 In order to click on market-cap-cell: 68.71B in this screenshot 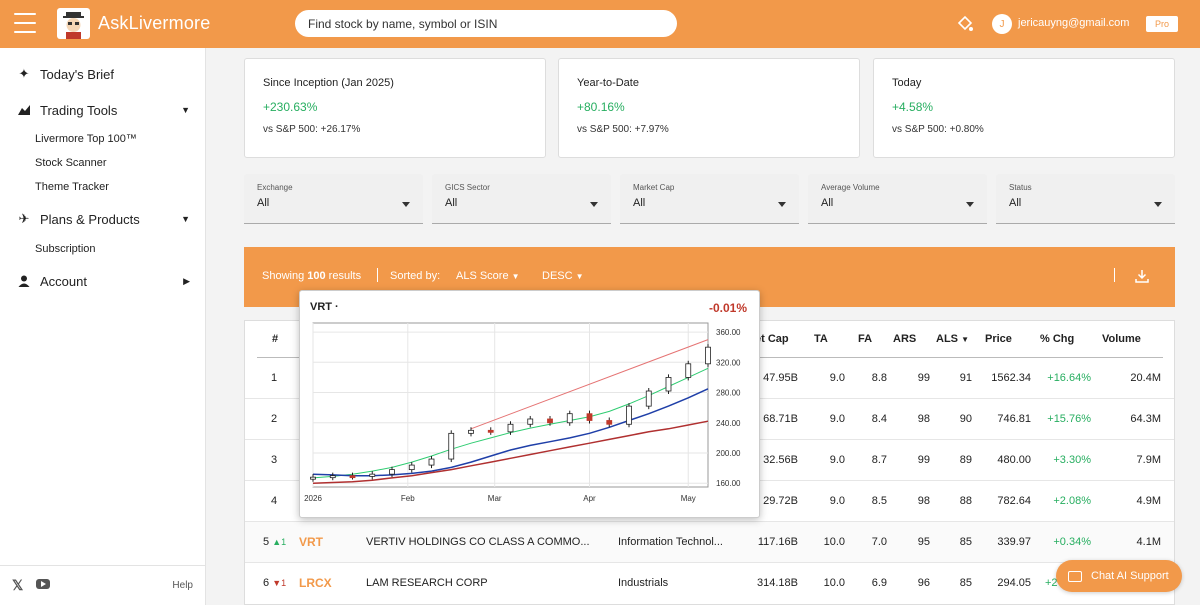, I will do `click(780, 419)`.